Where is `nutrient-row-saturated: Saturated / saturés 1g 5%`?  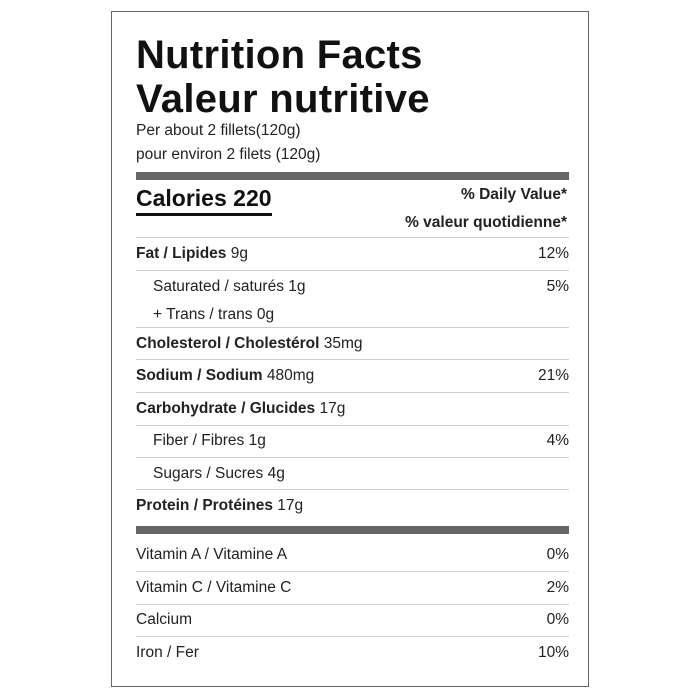
nutrient-row-saturated: Saturated / saturés 1g 5% is located at coordinates (352, 287).